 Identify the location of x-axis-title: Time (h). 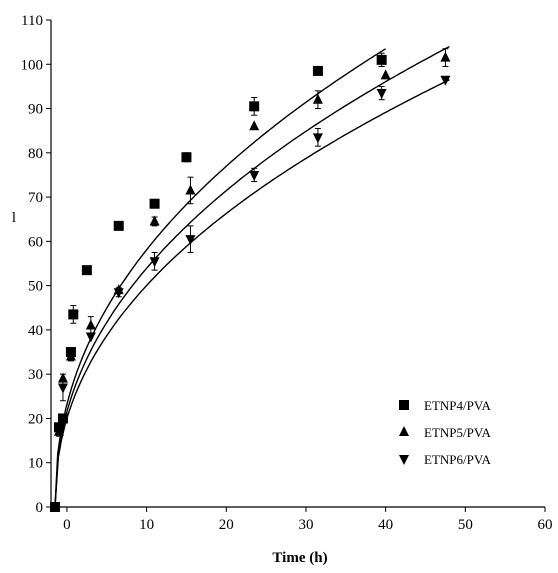
(299, 558).